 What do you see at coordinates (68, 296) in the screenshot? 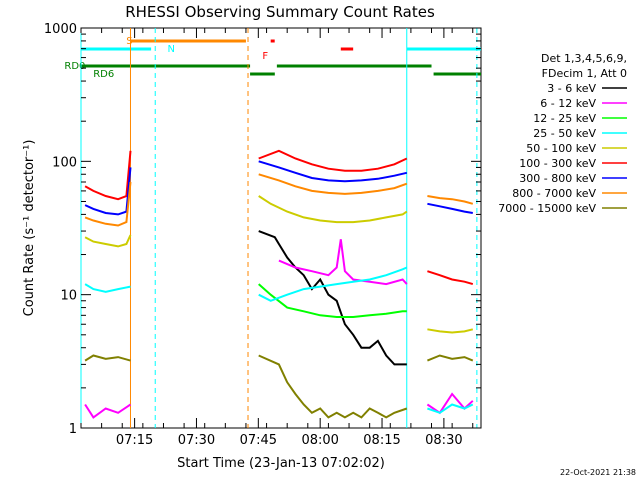
I see `y-tick-label: 10` at bounding box center [68, 296].